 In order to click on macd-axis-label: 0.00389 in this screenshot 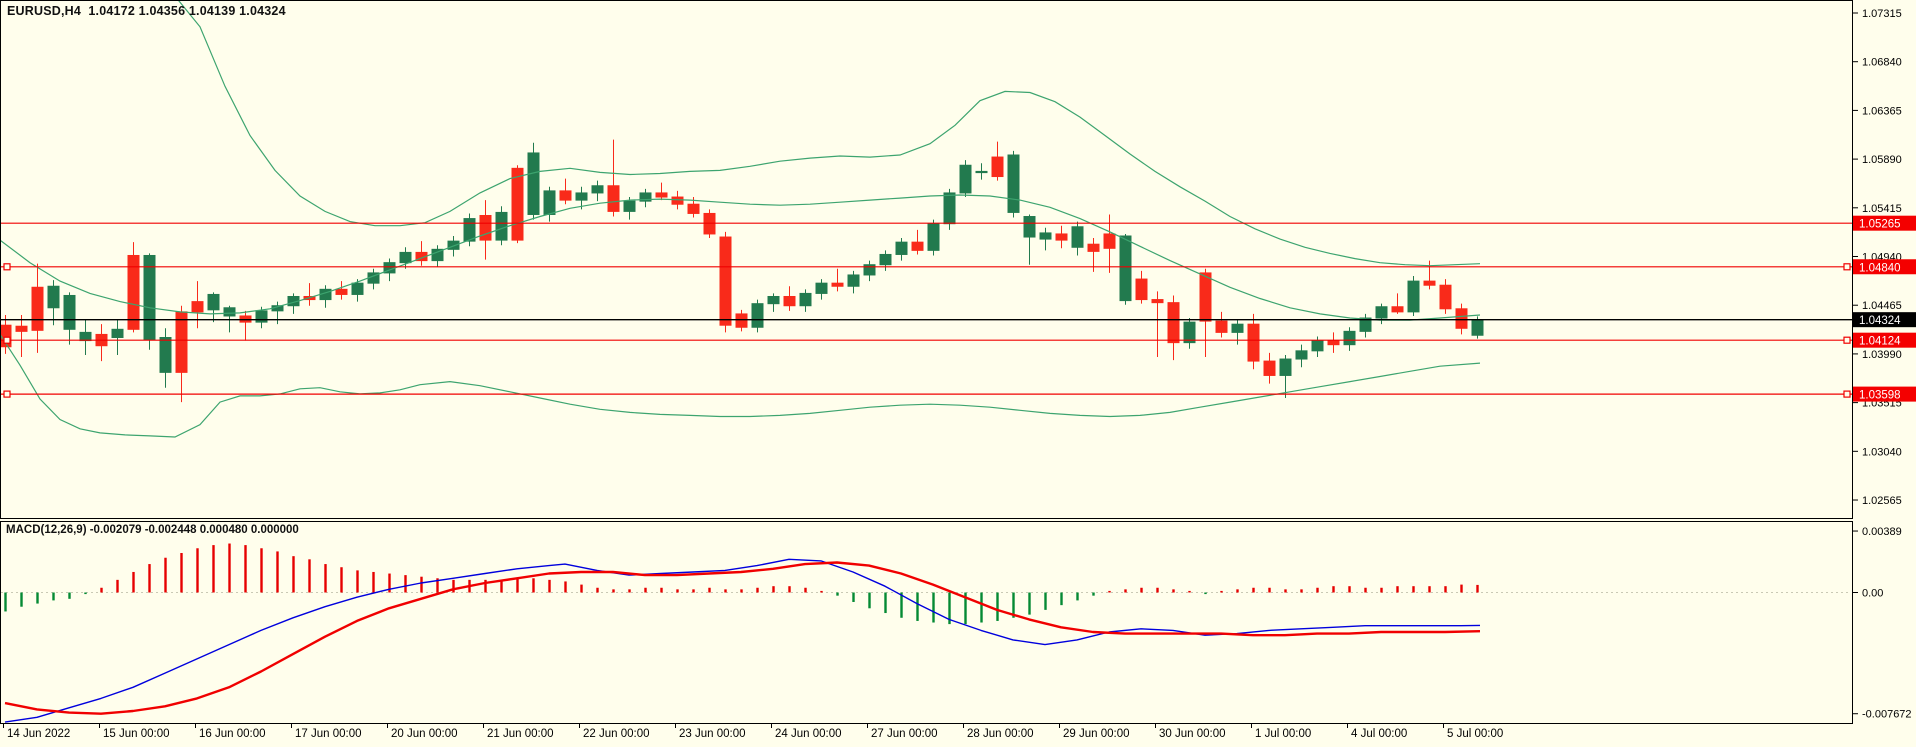, I will do `click(1882, 532)`.